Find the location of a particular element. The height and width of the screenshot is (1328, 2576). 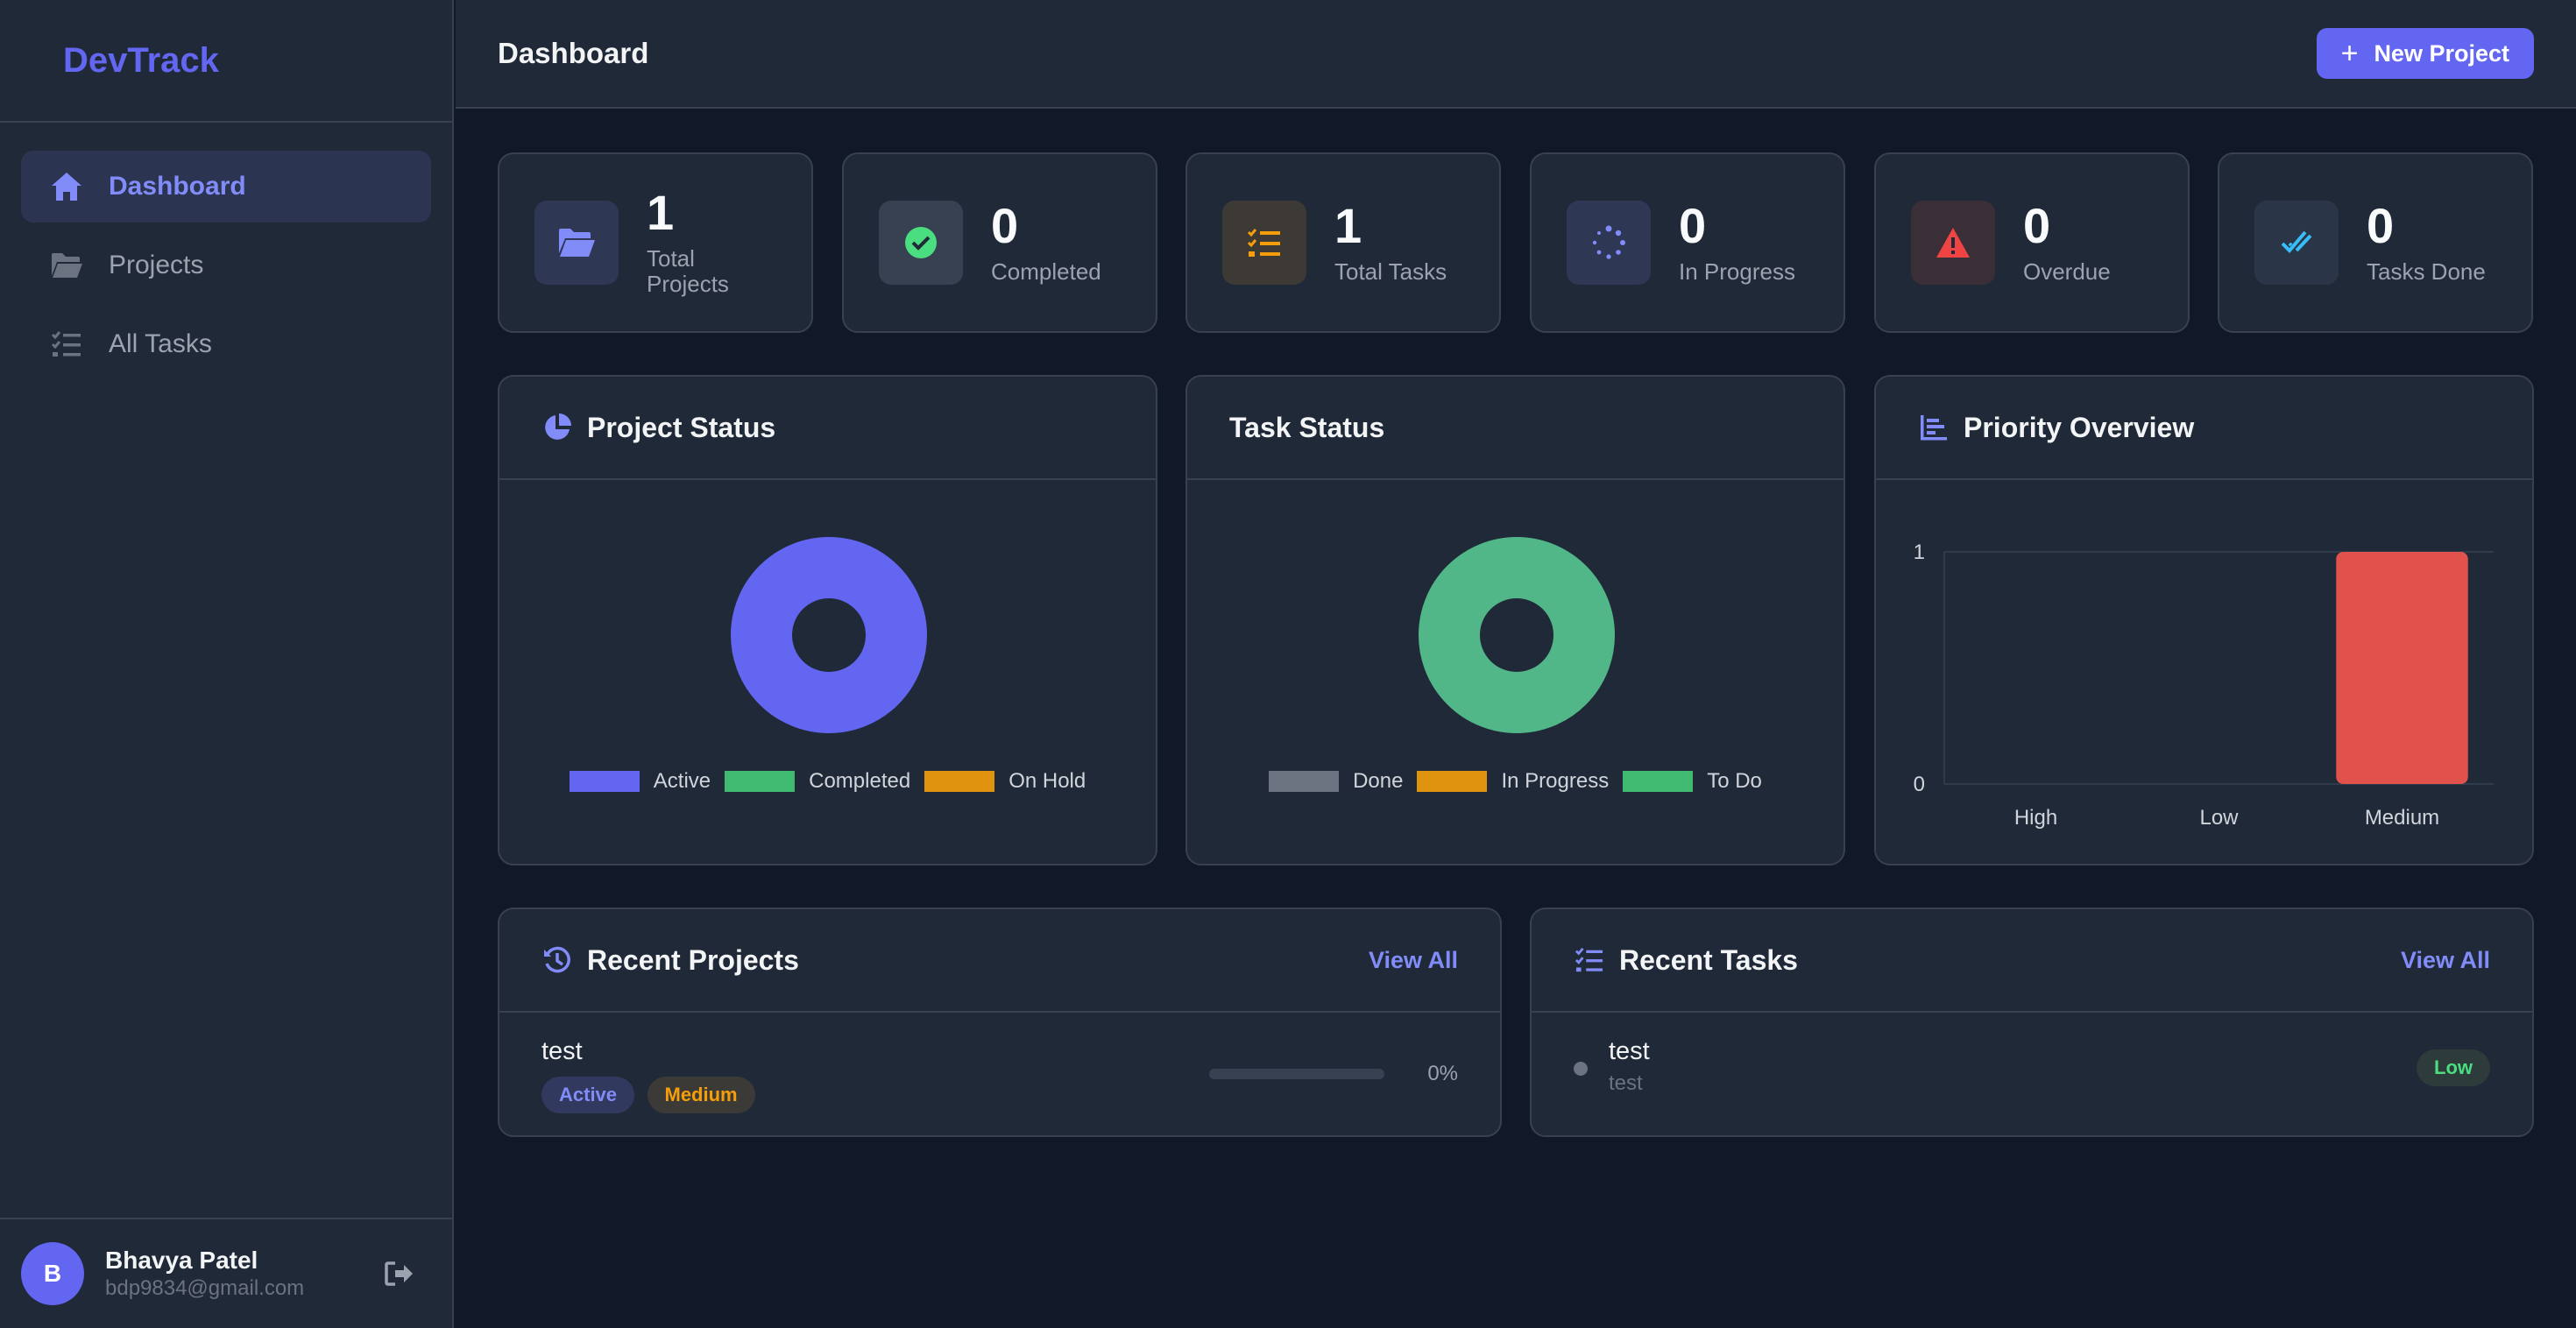

brand-logo-text: DevTrack is located at coordinates (141, 60).